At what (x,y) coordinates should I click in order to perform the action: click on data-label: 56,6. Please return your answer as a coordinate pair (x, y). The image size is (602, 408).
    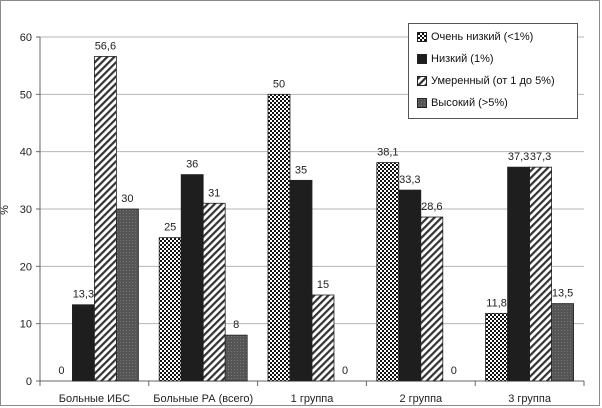
    Looking at the image, I should click on (105, 46).